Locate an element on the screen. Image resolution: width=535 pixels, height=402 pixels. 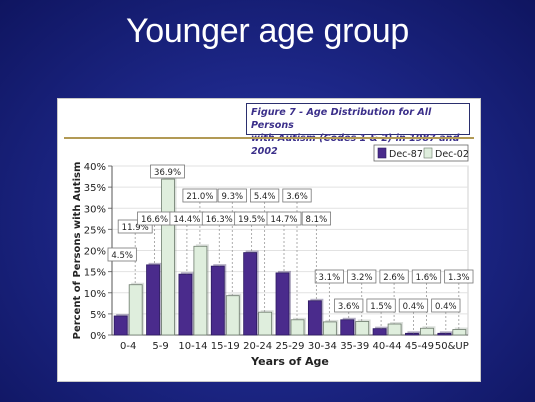
x-tick-label: 0-4 is located at coordinates (128, 346).